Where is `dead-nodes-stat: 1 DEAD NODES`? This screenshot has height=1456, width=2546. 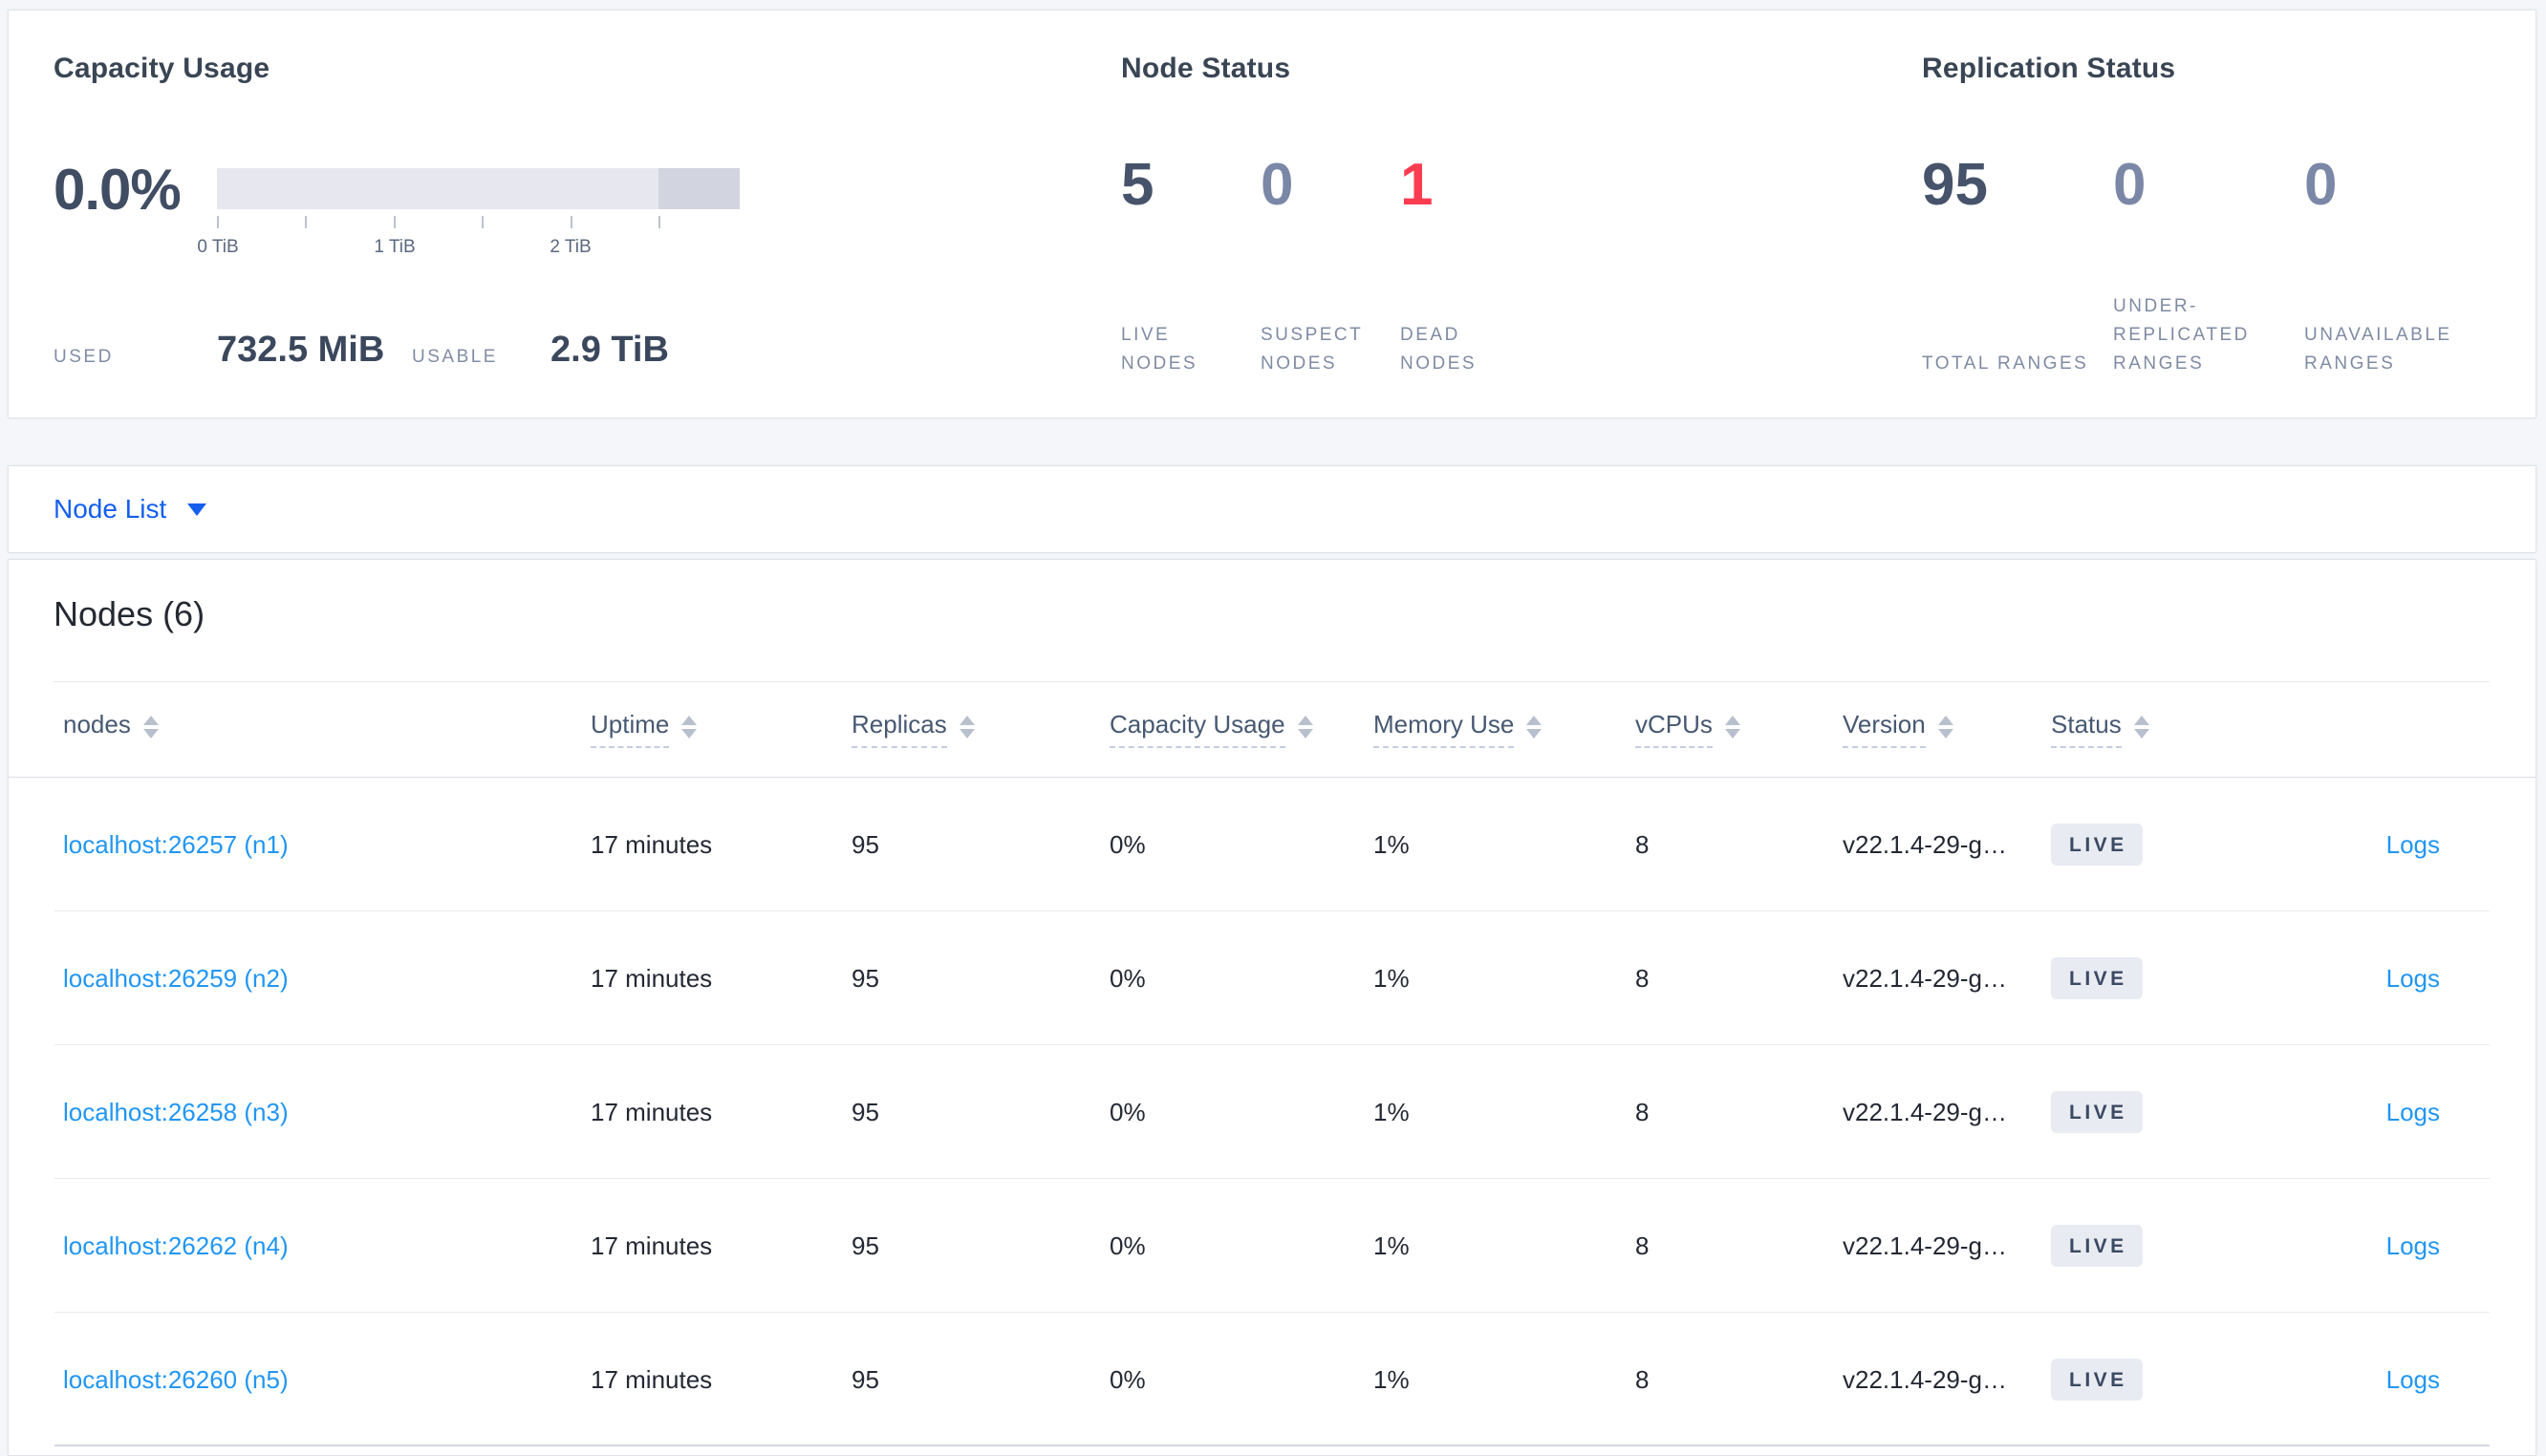 dead-nodes-stat: 1 DEAD NODES is located at coordinates (1461, 267).